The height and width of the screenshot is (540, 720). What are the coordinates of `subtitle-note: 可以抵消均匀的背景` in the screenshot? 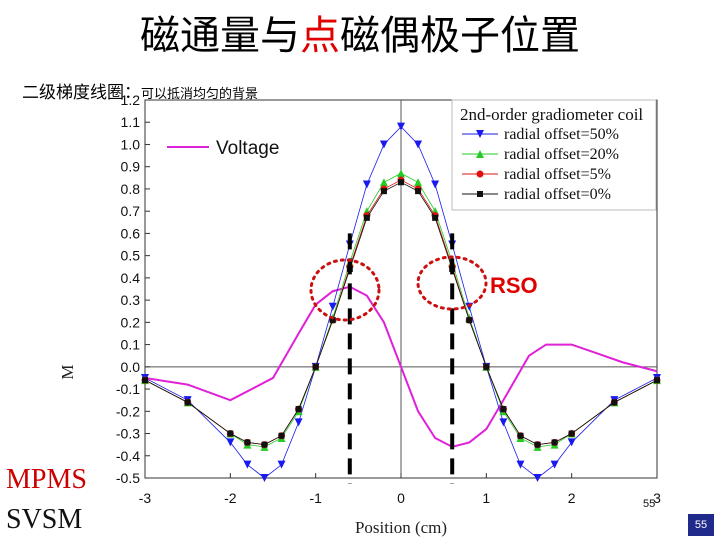 It's located at (200, 94).